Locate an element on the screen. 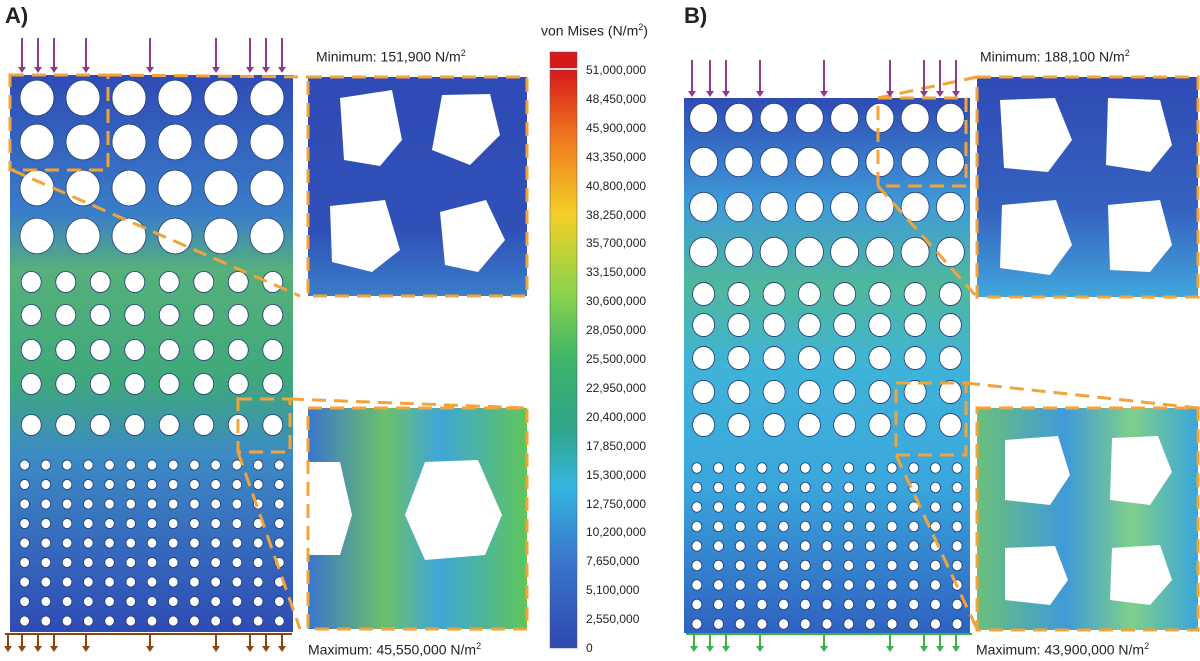  panel-b-maximum: Maximum: 43,900,000 N/m2 is located at coordinates (1063, 649).